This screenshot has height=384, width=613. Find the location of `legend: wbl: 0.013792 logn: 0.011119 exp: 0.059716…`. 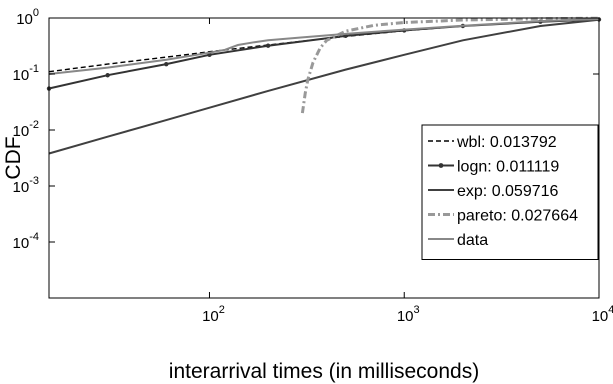

legend: wbl: 0.013792 logn: 0.011119 exp: 0.059716… is located at coordinates (510, 192).